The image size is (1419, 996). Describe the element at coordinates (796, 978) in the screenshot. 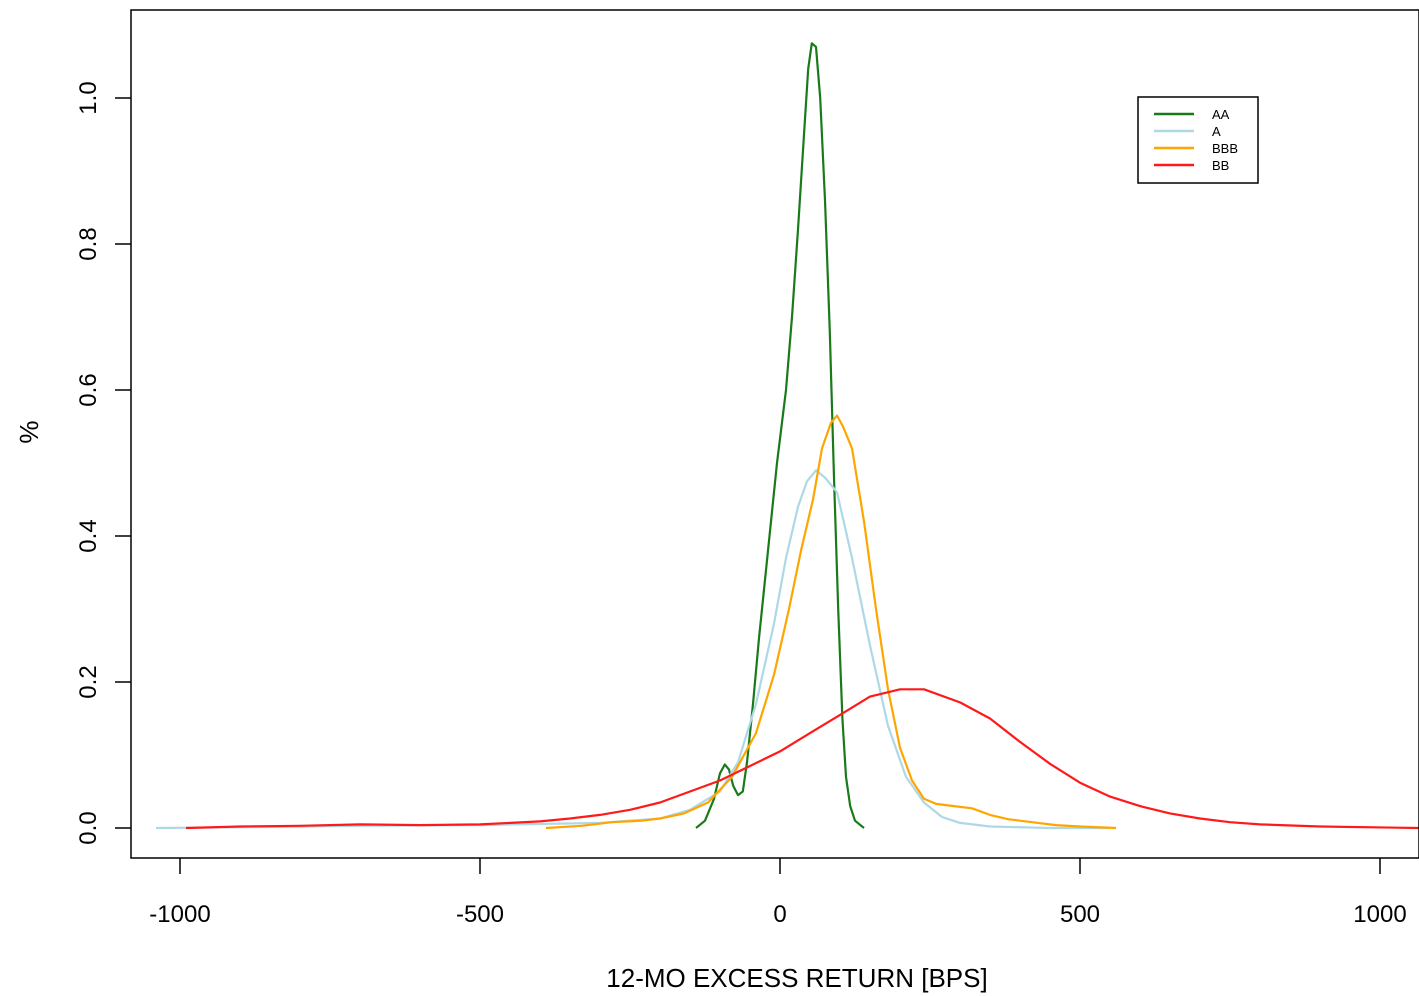

I see `x-axis-title: 12-MO EXCESS RETURN [BPS]` at that location.